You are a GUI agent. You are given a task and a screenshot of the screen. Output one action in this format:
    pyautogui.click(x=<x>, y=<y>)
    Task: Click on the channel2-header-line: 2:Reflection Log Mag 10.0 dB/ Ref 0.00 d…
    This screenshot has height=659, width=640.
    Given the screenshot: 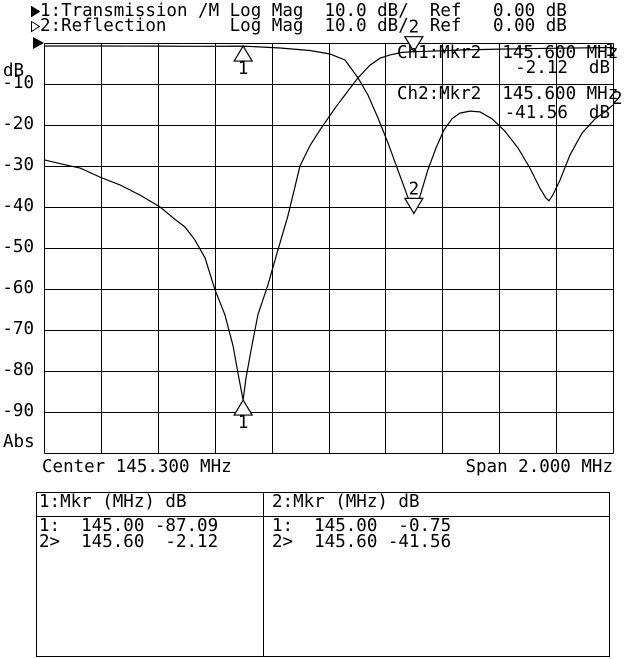 What is the action you would take?
    pyautogui.click(x=303, y=26)
    